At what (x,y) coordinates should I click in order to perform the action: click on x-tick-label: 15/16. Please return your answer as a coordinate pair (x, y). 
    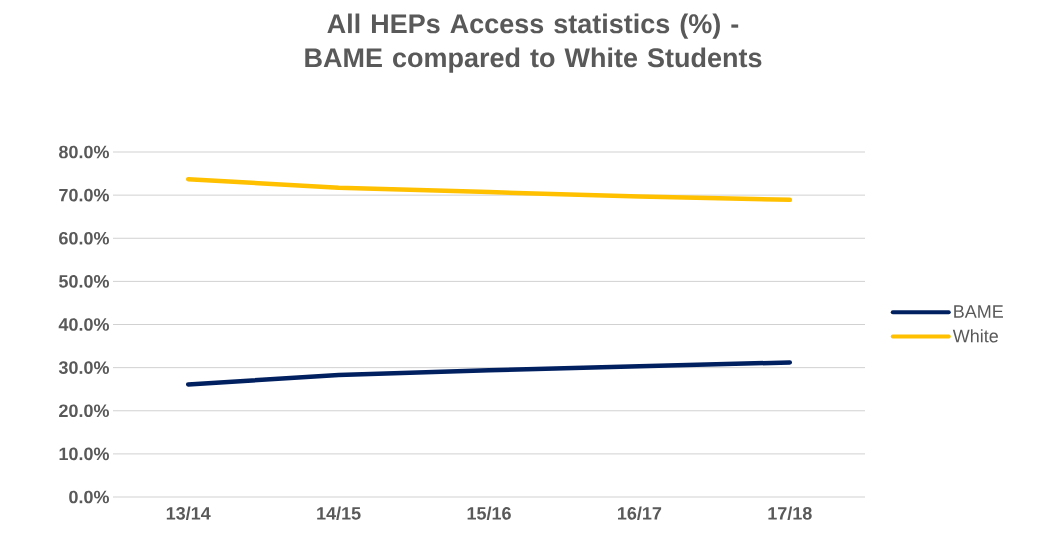
    Looking at the image, I should click on (489, 513).